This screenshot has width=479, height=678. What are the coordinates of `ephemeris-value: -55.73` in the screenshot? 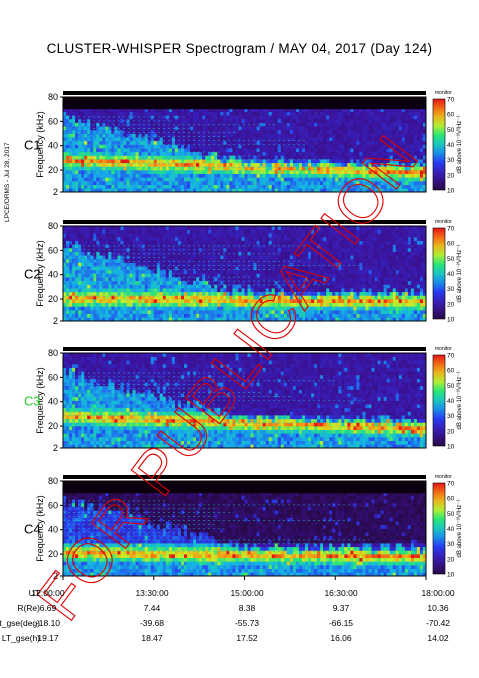 It's located at (247, 623).